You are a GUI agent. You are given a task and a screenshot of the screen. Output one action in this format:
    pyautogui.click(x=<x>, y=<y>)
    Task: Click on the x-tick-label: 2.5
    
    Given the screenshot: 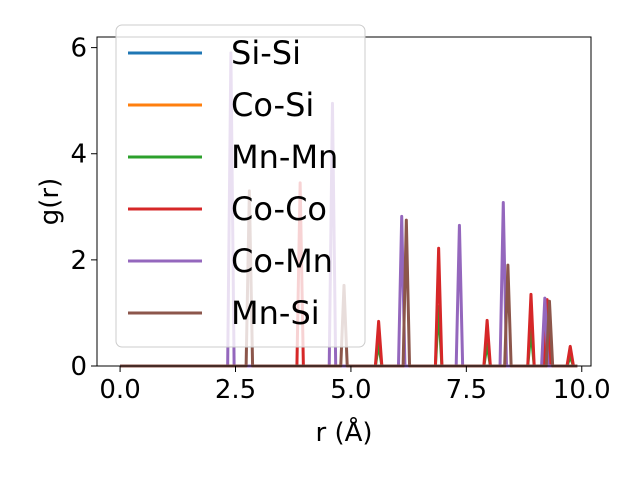 What is the action you would take?
    pyautogui.click(x=235, y=390)
    